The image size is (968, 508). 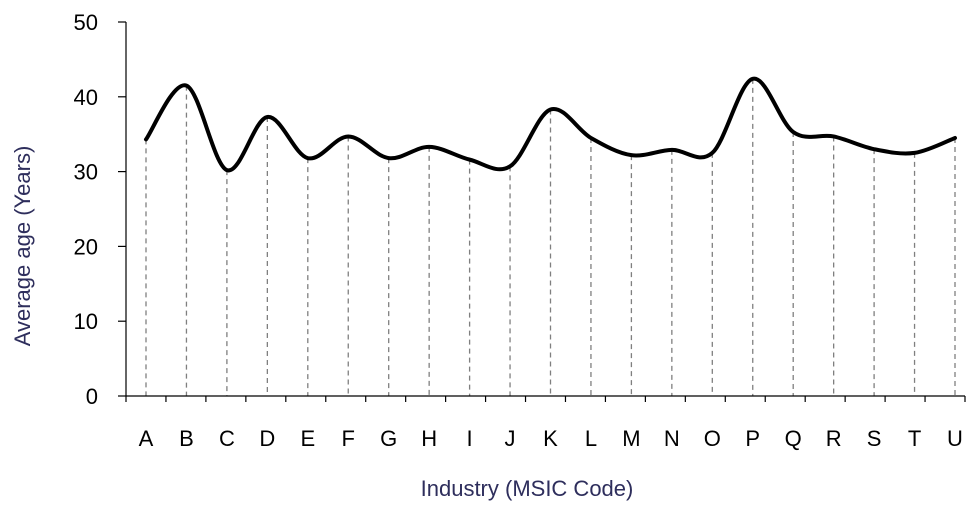 What do you see at coordinates (86, 321) in the screenshot?
I see `y-tick-label: 10` at bounding box center [86, 321].